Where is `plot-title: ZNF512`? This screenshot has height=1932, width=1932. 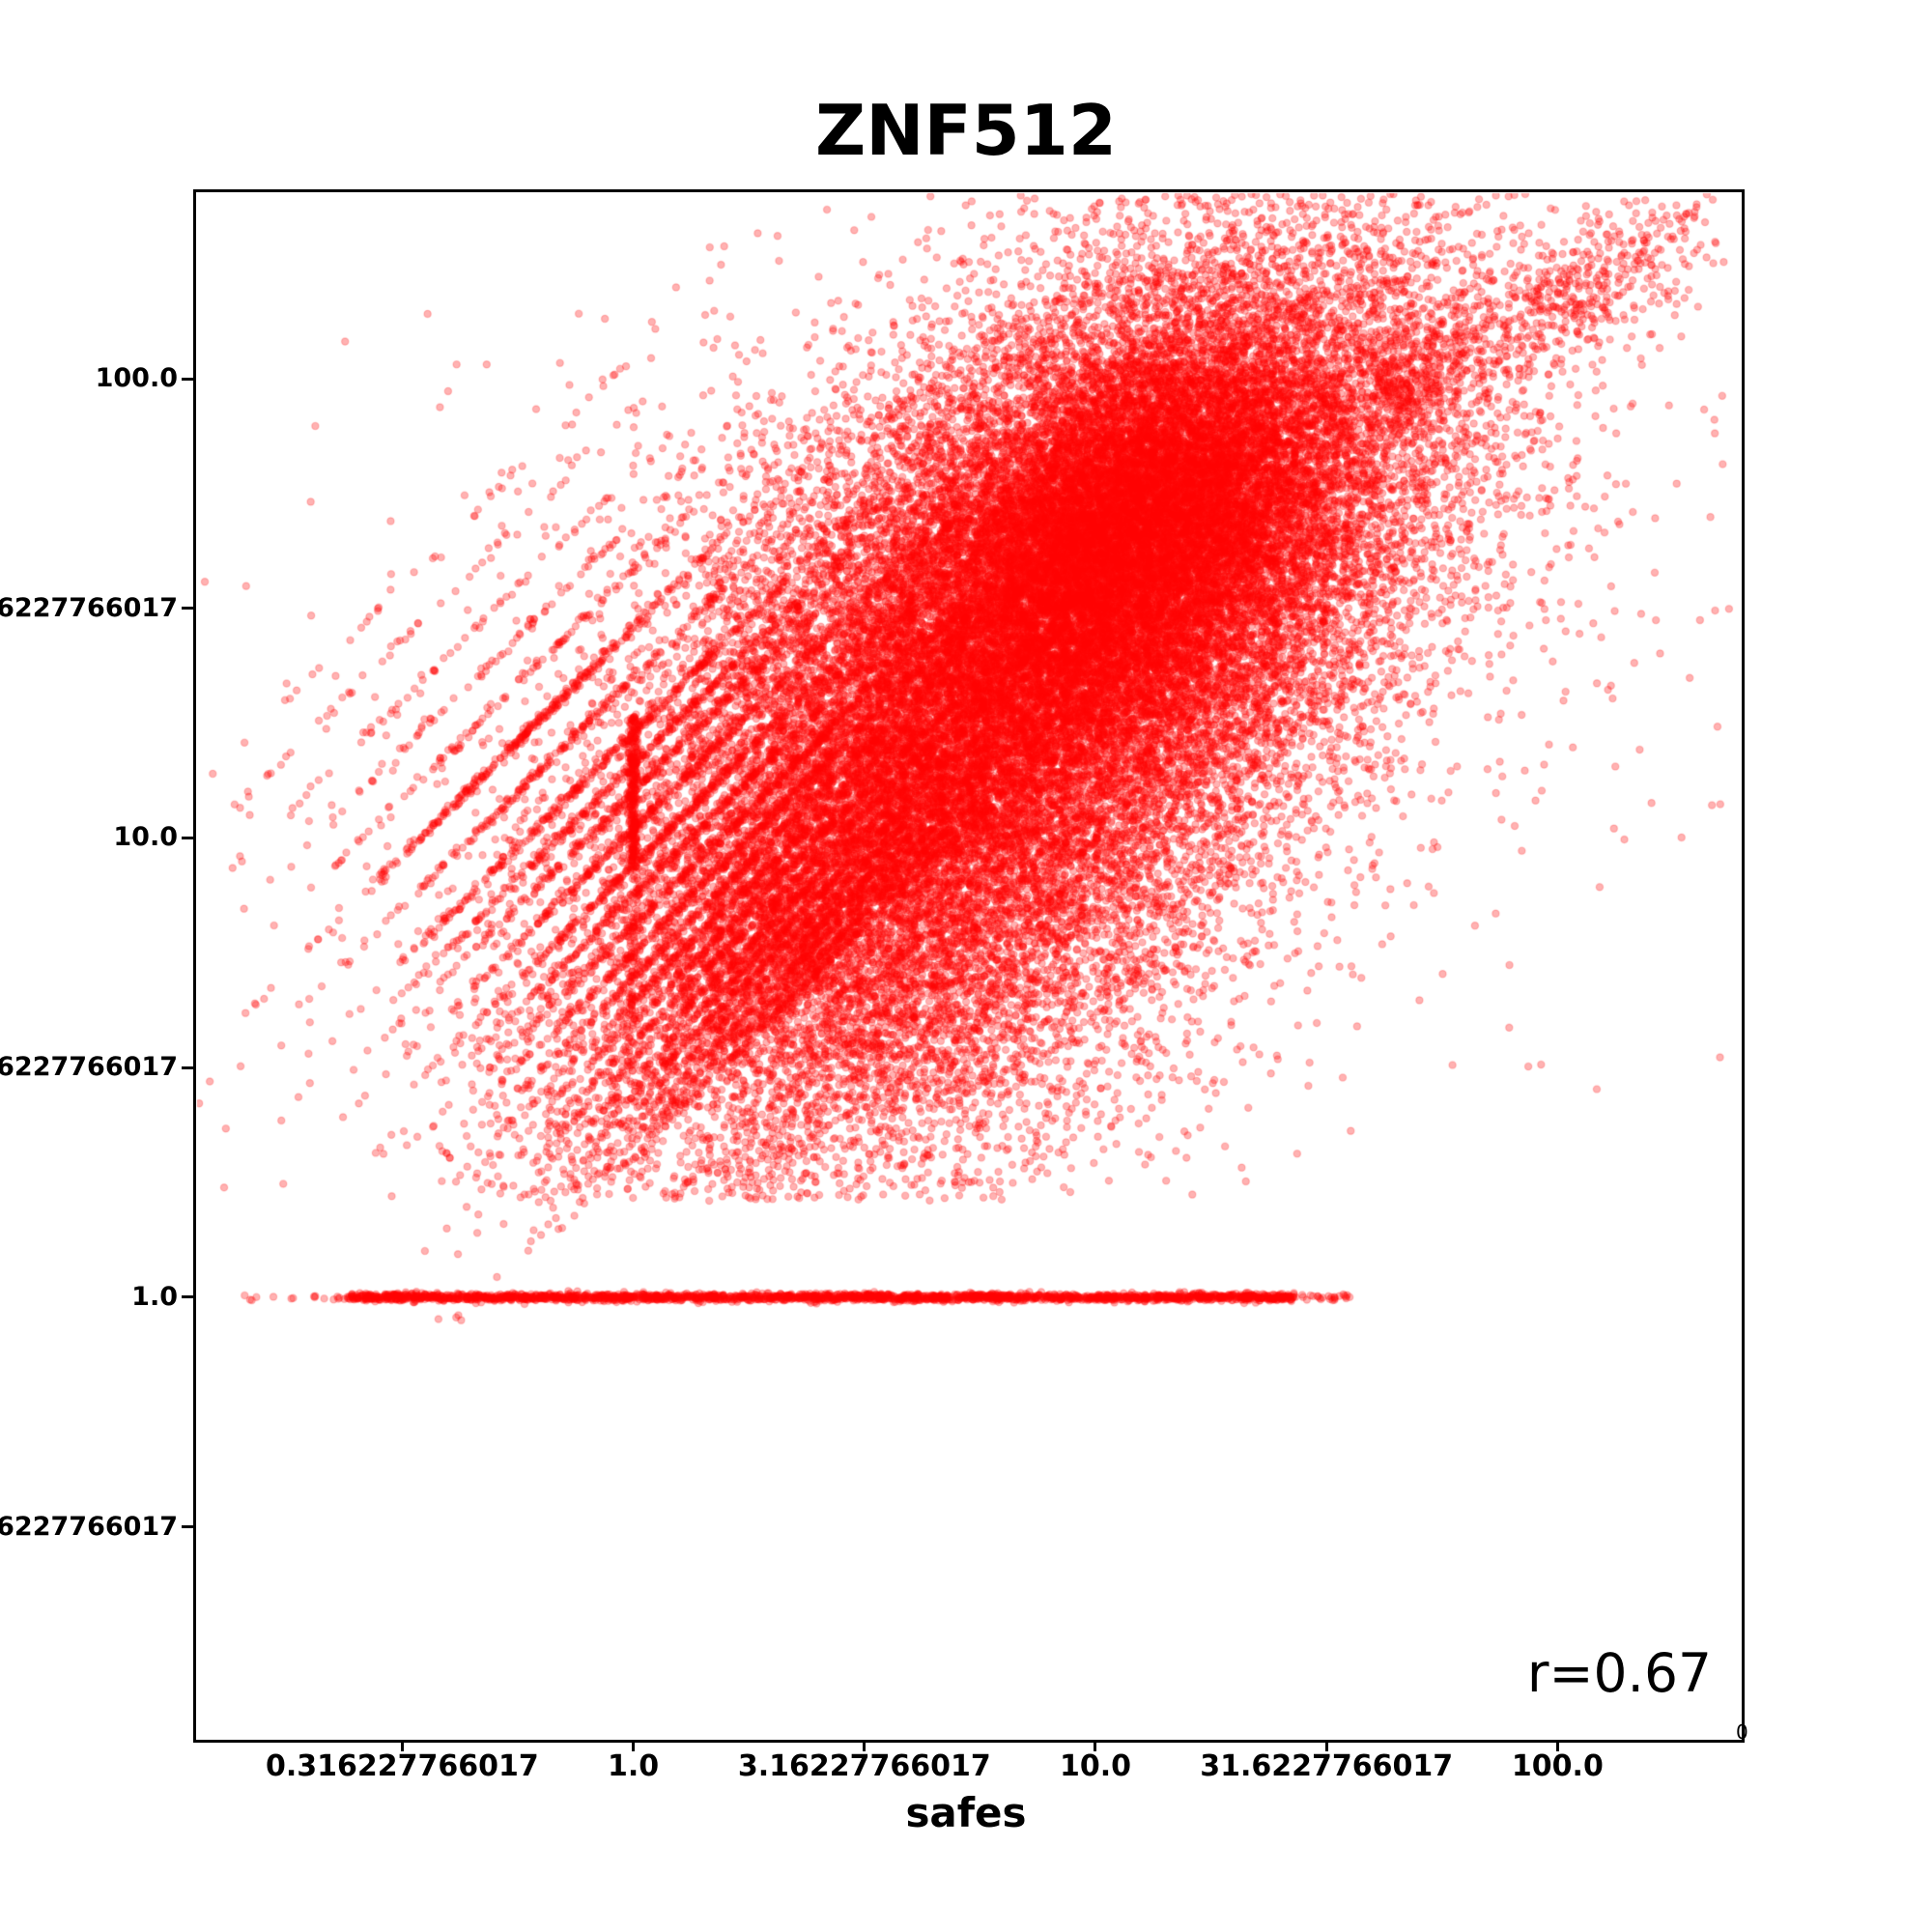 plot-title: ZNF512 is located at coordinates (966, 130).